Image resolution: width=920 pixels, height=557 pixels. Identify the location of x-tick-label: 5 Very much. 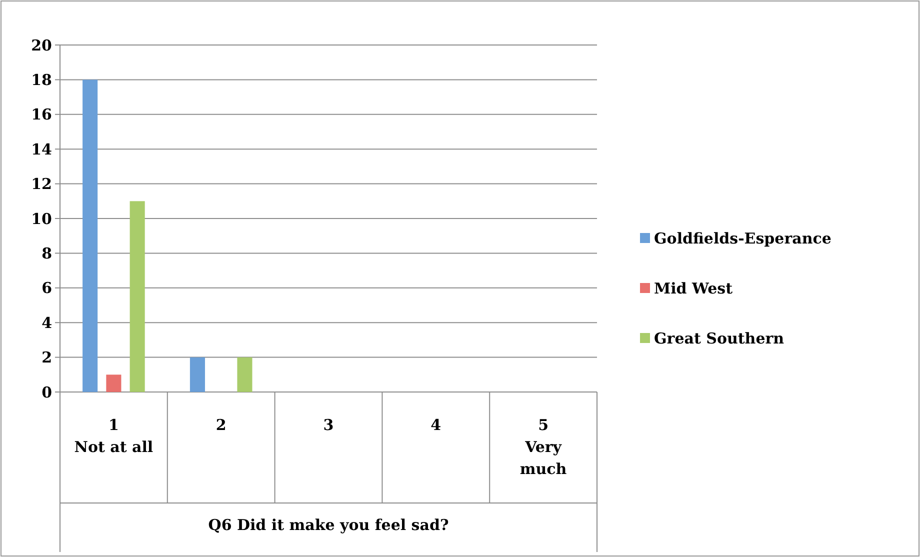
(543, 447).